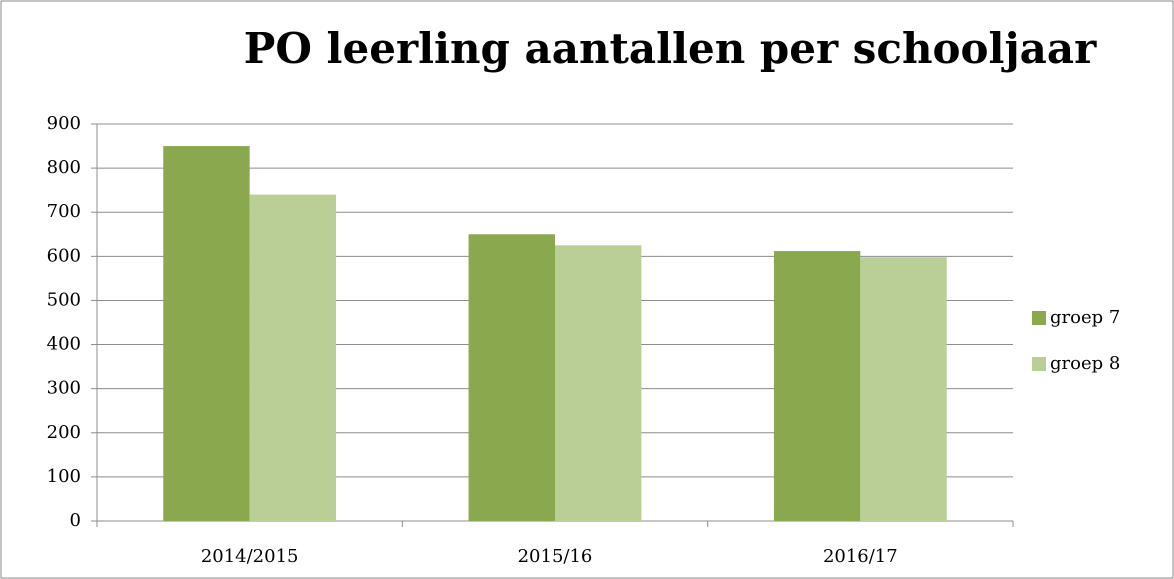 The image size is (1174, 579). What do you see at coordinates (64, 432) in the screenshot?
I see `y-tick-label: 200` at bounding box center [64, 432].